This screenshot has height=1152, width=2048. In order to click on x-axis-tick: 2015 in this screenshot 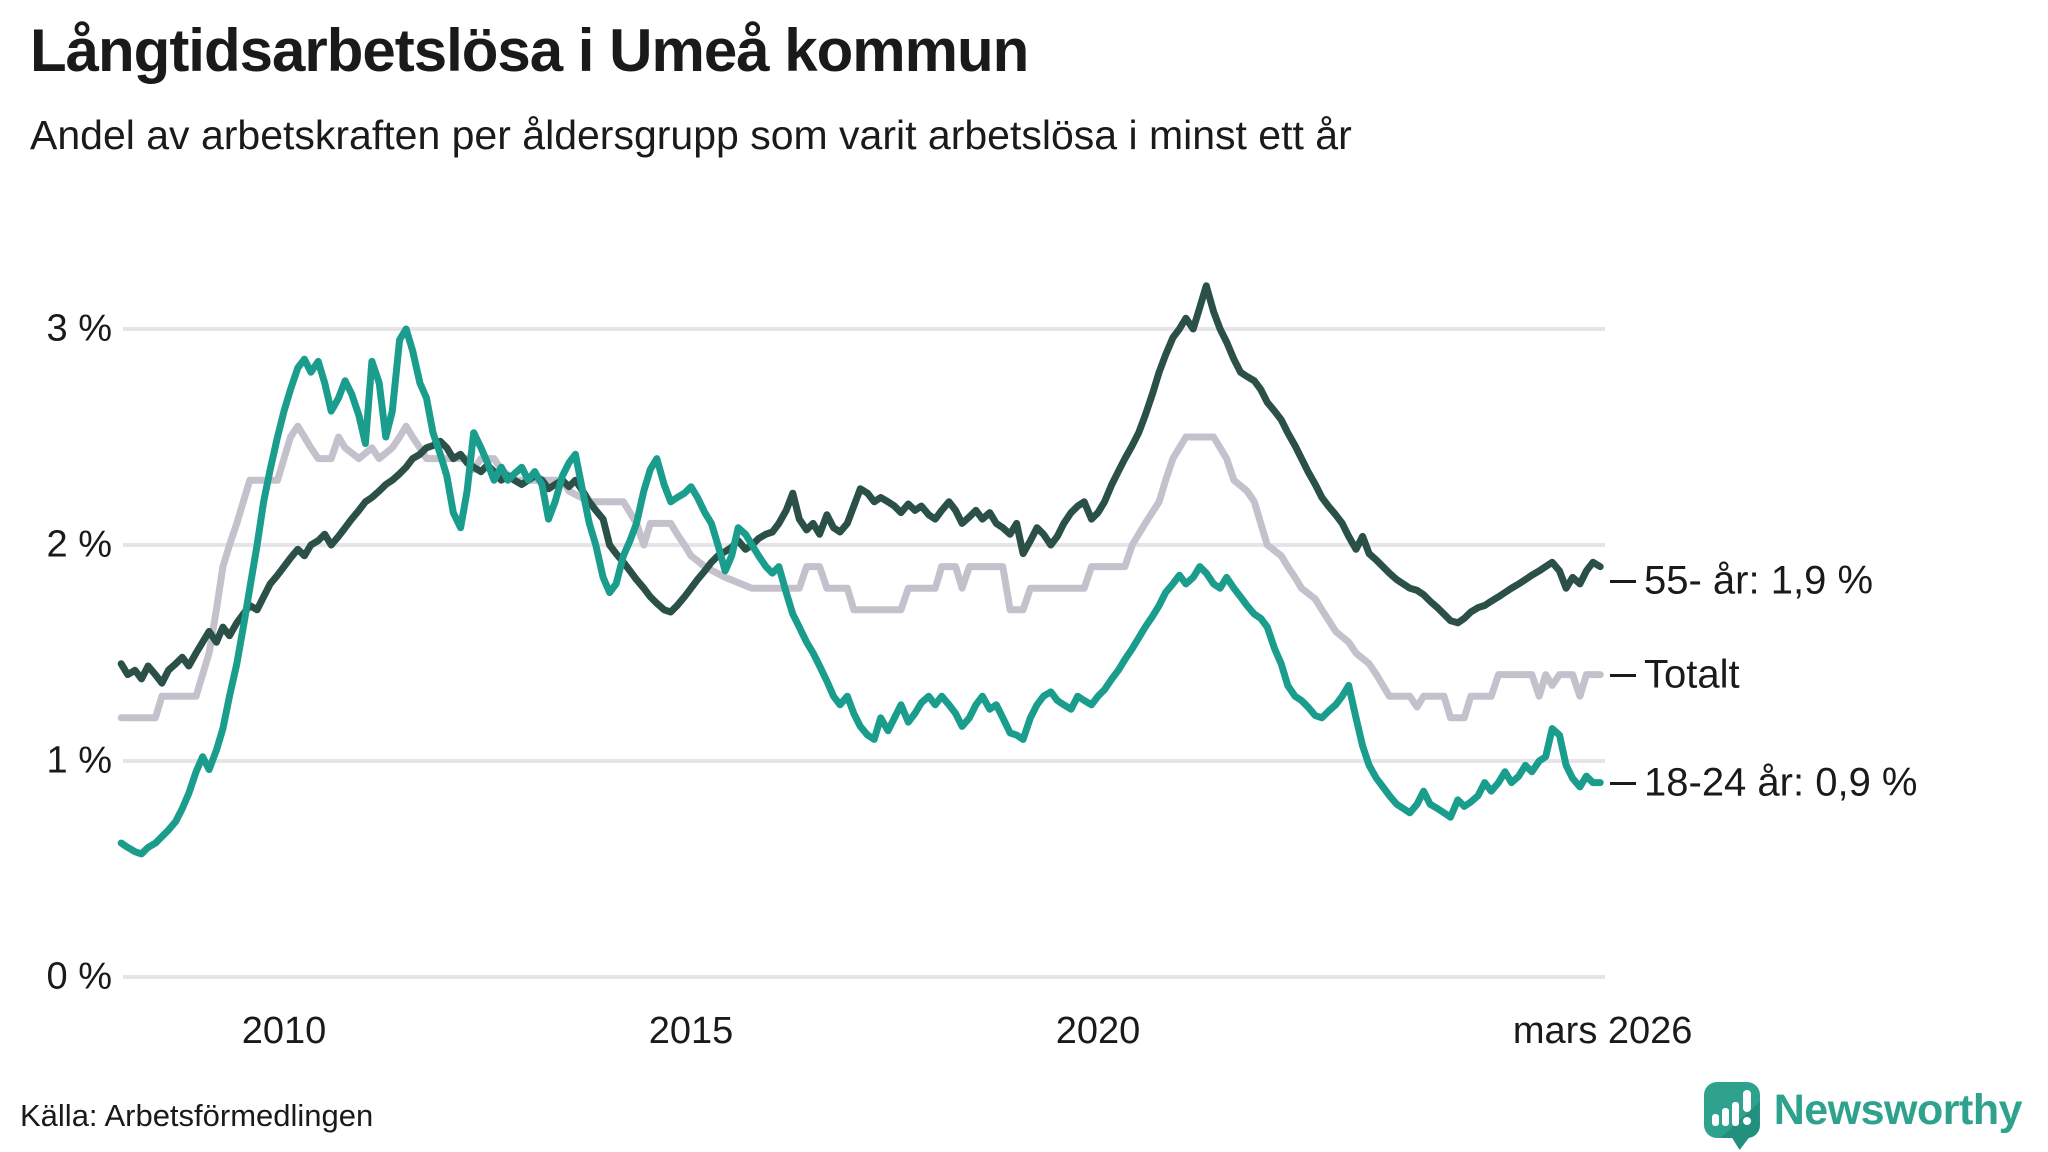, I will do `click(691, 1031)`.